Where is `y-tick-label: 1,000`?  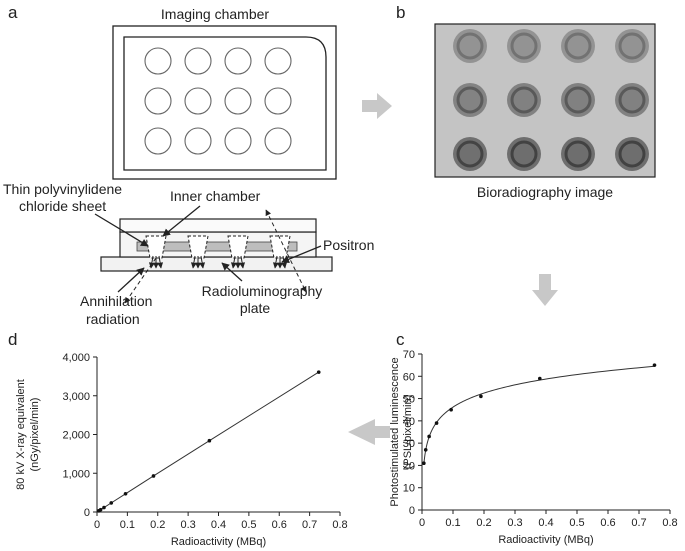
y-tick-label: 1,000 is located at coordinates (76, 474).